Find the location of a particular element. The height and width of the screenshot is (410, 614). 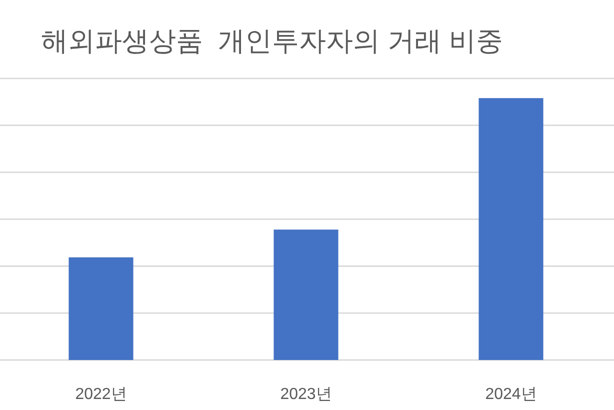

x-tick-label: 2023년 is located at coordinates (306, 394).